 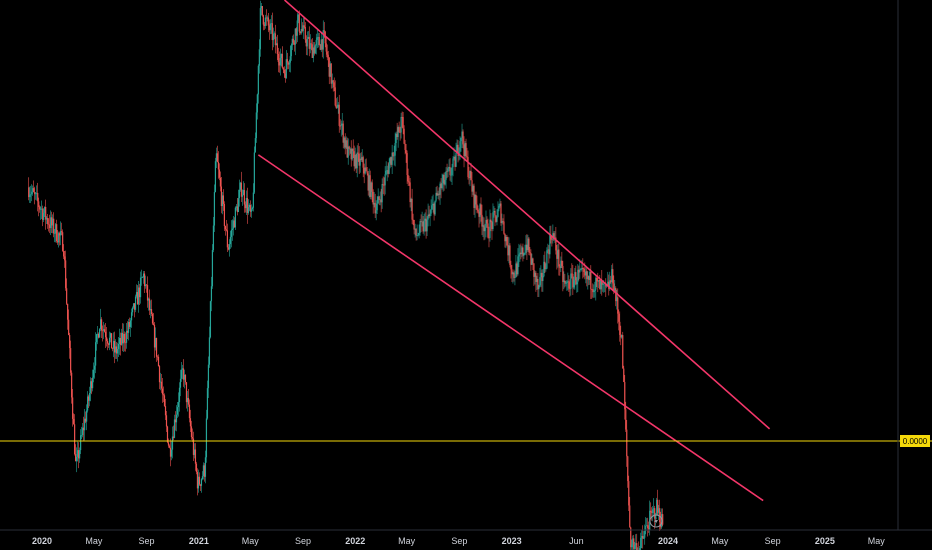 I want to click on lightning-icon, so click(x=656, y=521).